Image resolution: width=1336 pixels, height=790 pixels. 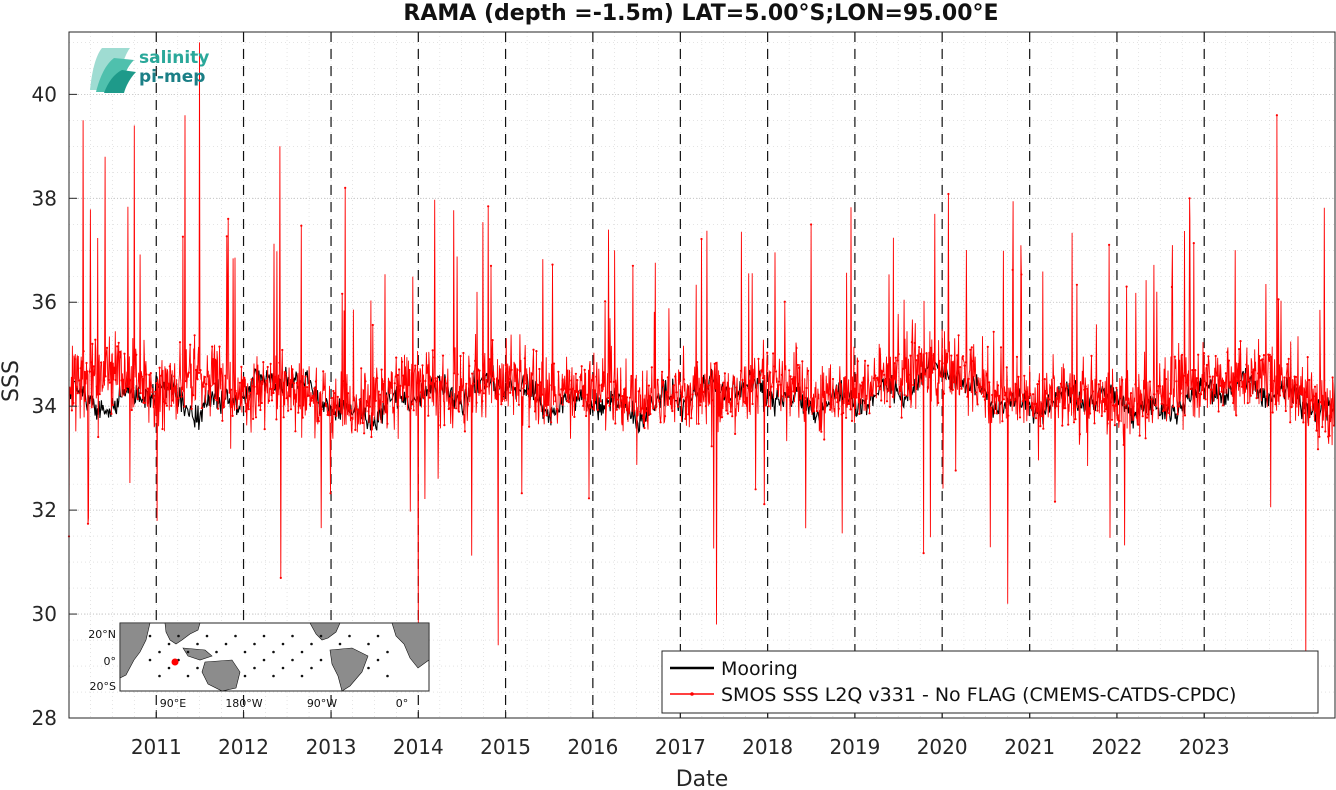 What do you see at coordinates (1029, 747) in the screenshot?
I see `x-tick-label-2021: 2021` at bounding box center [1029, 747].